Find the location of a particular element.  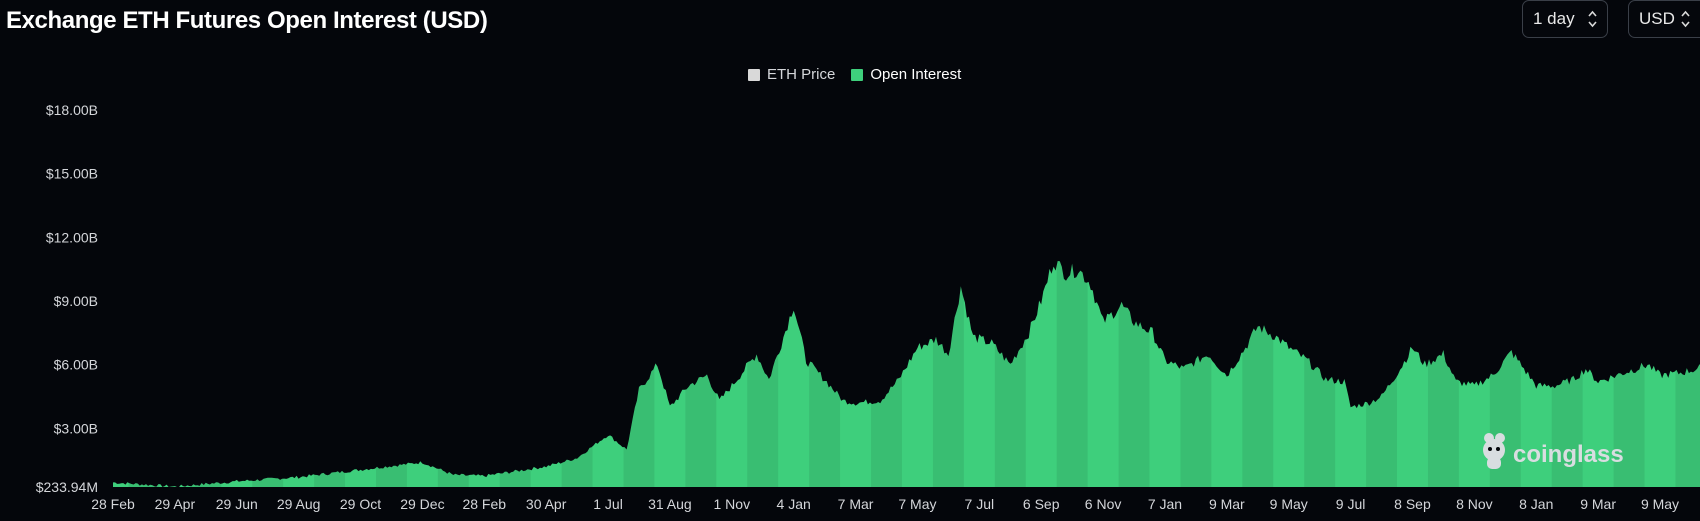

x-tick-label: 8 Jan is located at coordinates (1536, 504).